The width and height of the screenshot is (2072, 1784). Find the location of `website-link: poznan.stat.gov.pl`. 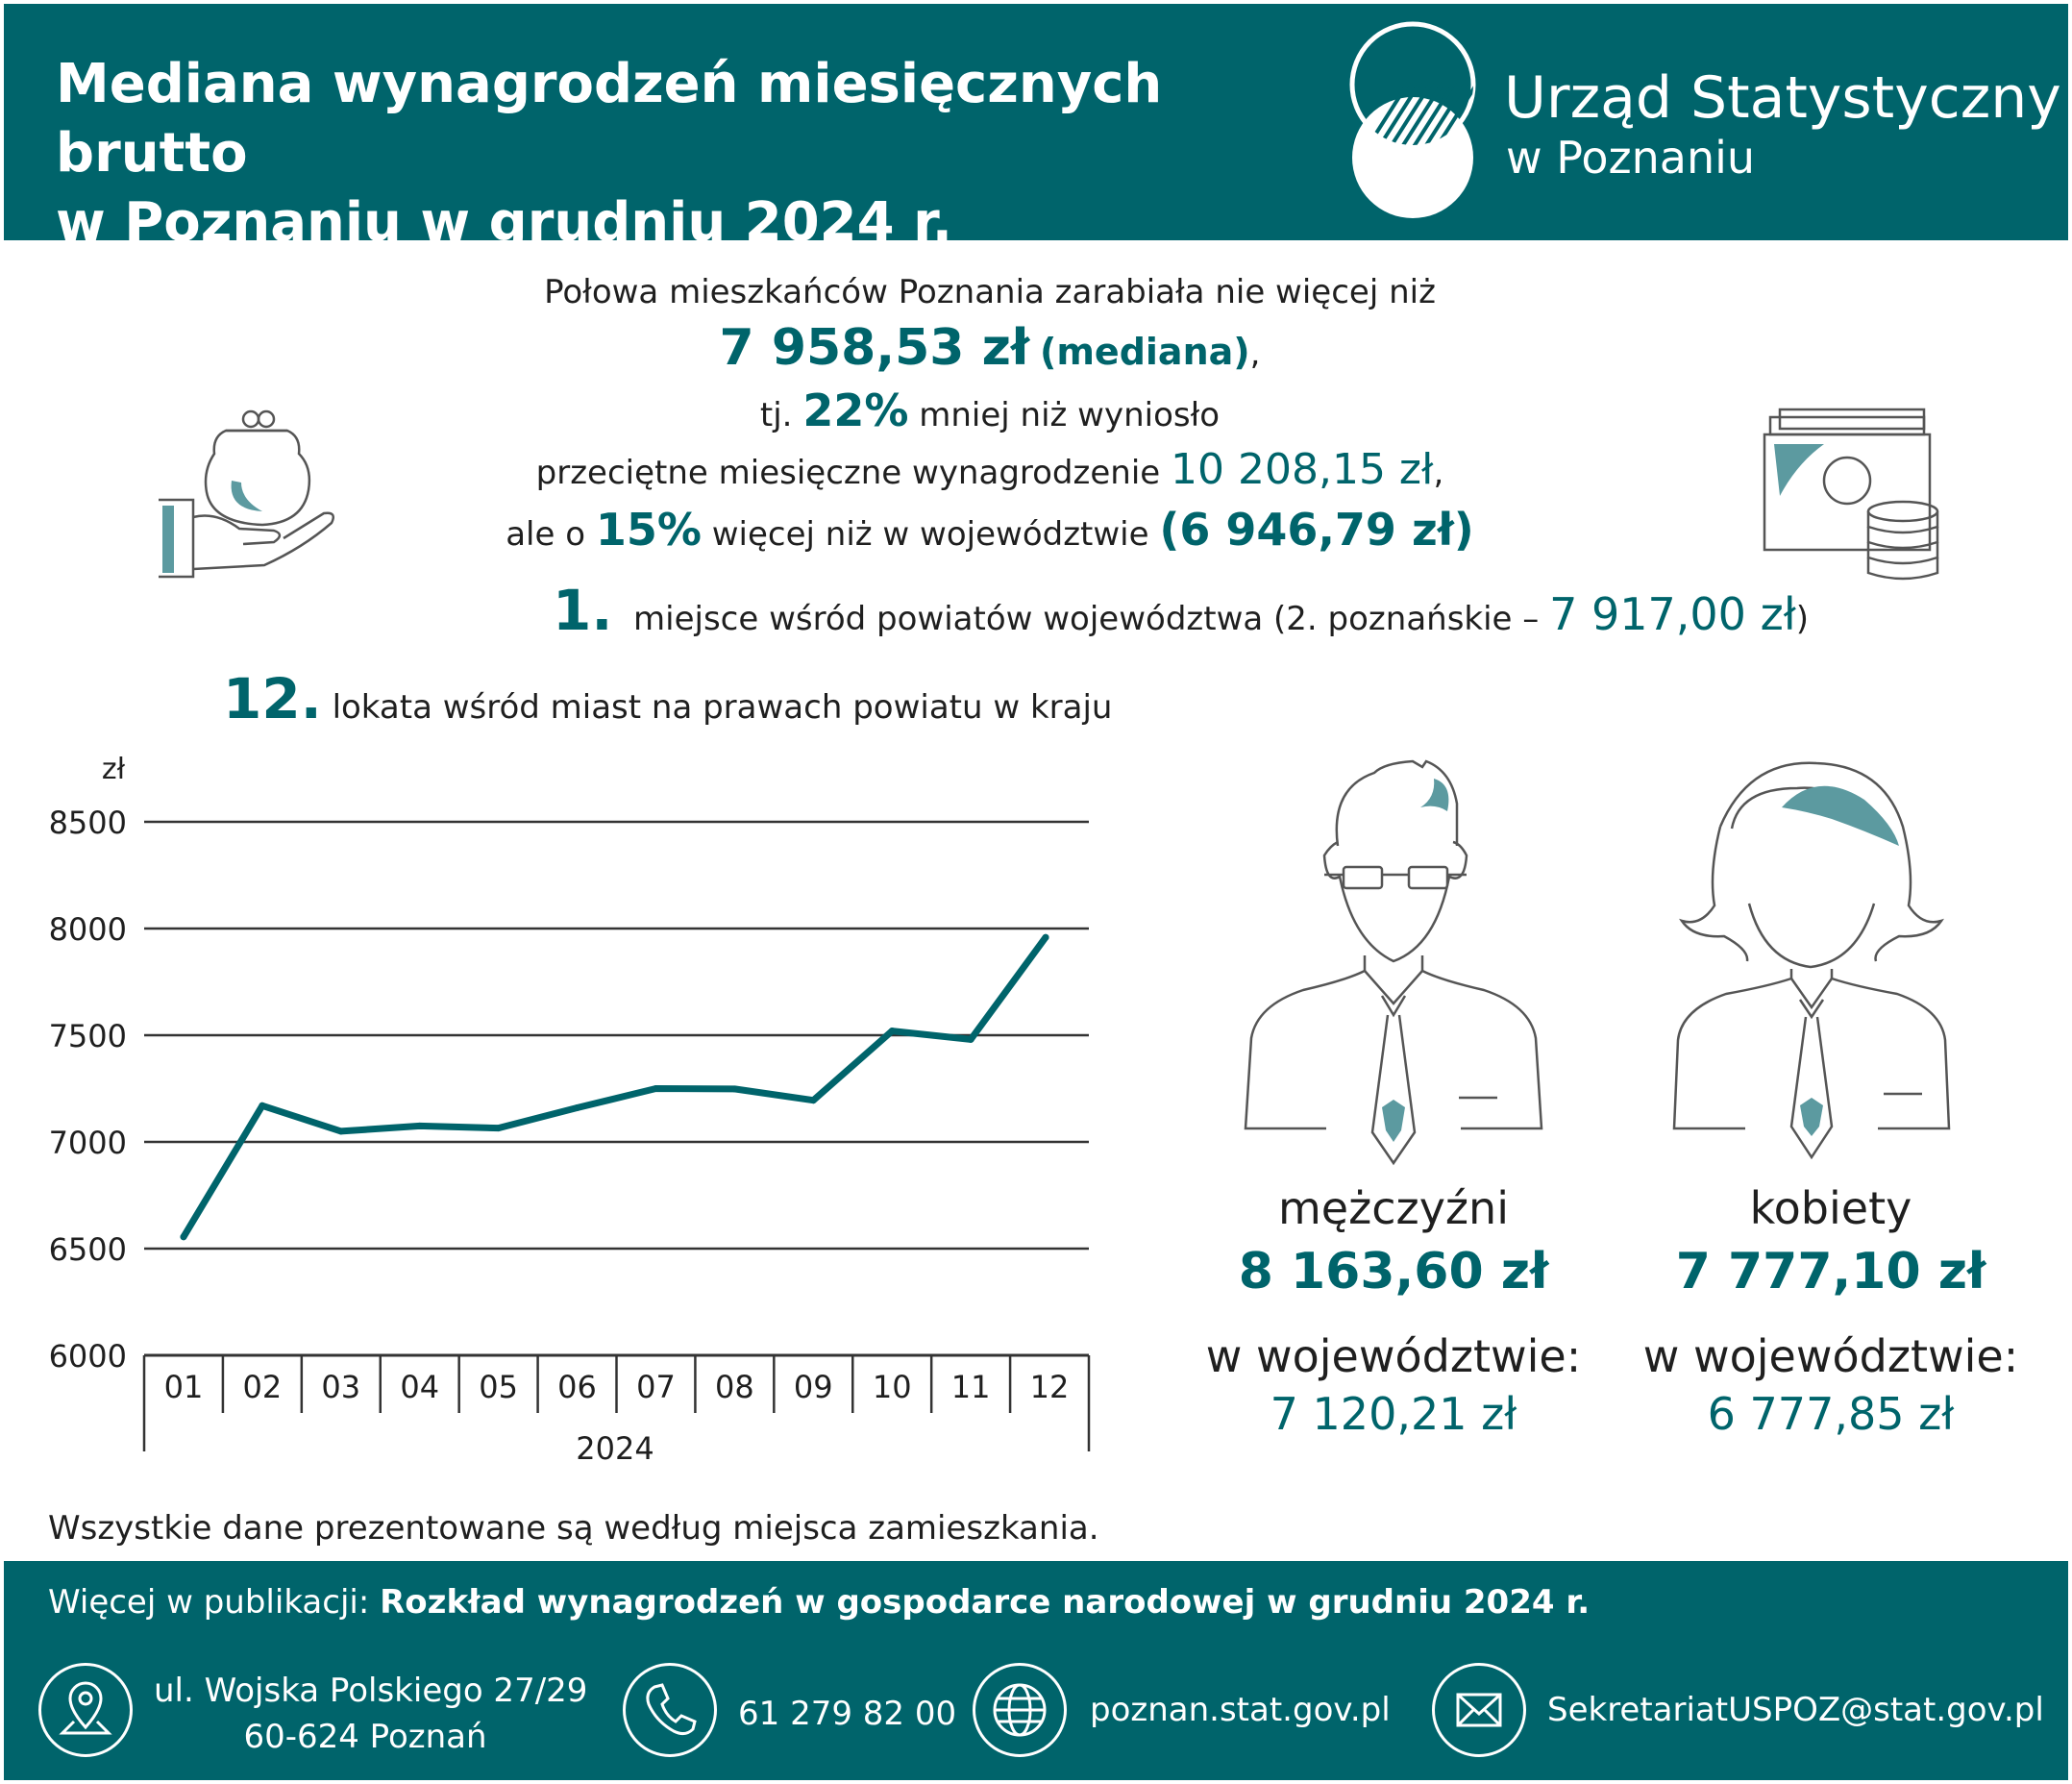

website-link: poznan.stat.gov.pl is located at coordinates (1240, 1710).